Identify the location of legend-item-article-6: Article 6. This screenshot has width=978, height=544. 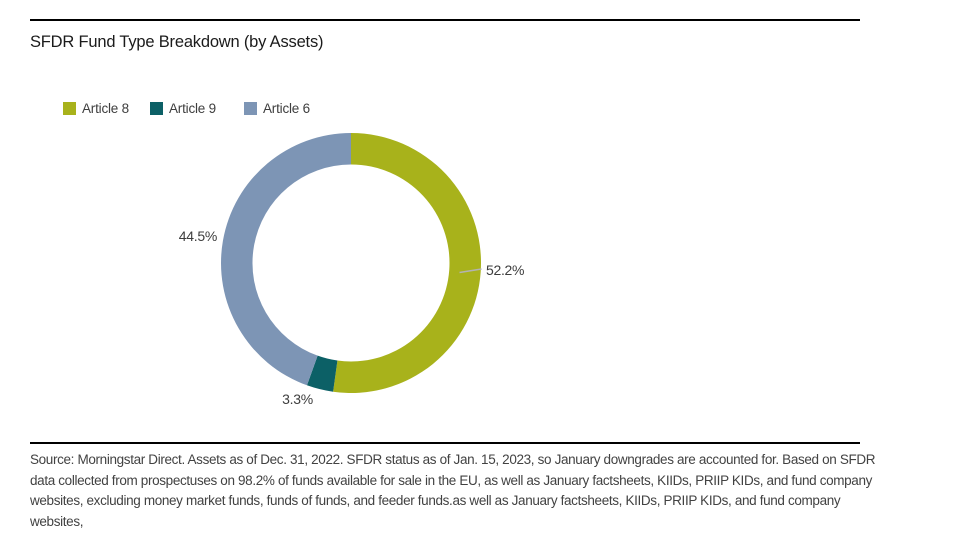
(277, 108).